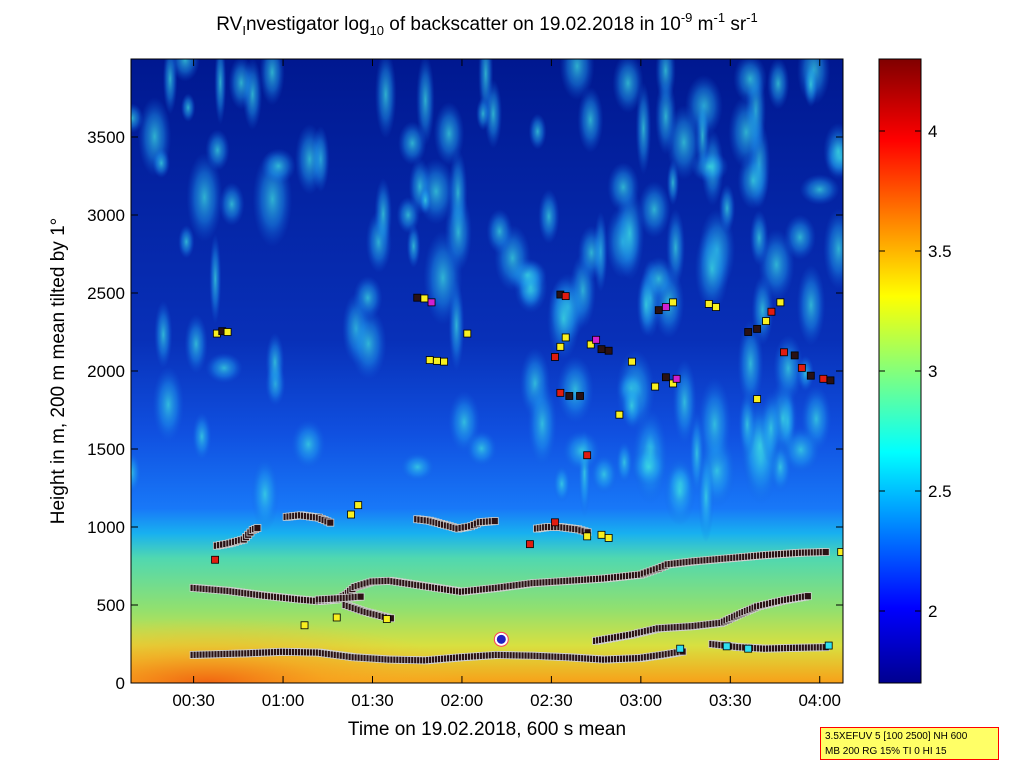  I want to click on y-axis-label: Height in m, 200 m mean tilted by 1°, so click(58, 371).